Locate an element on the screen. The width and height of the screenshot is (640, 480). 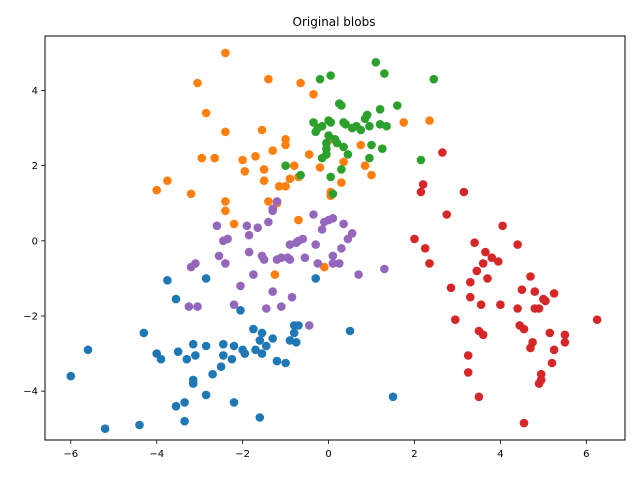
chart-title: Original blobs is located at coordinates (334, 22).